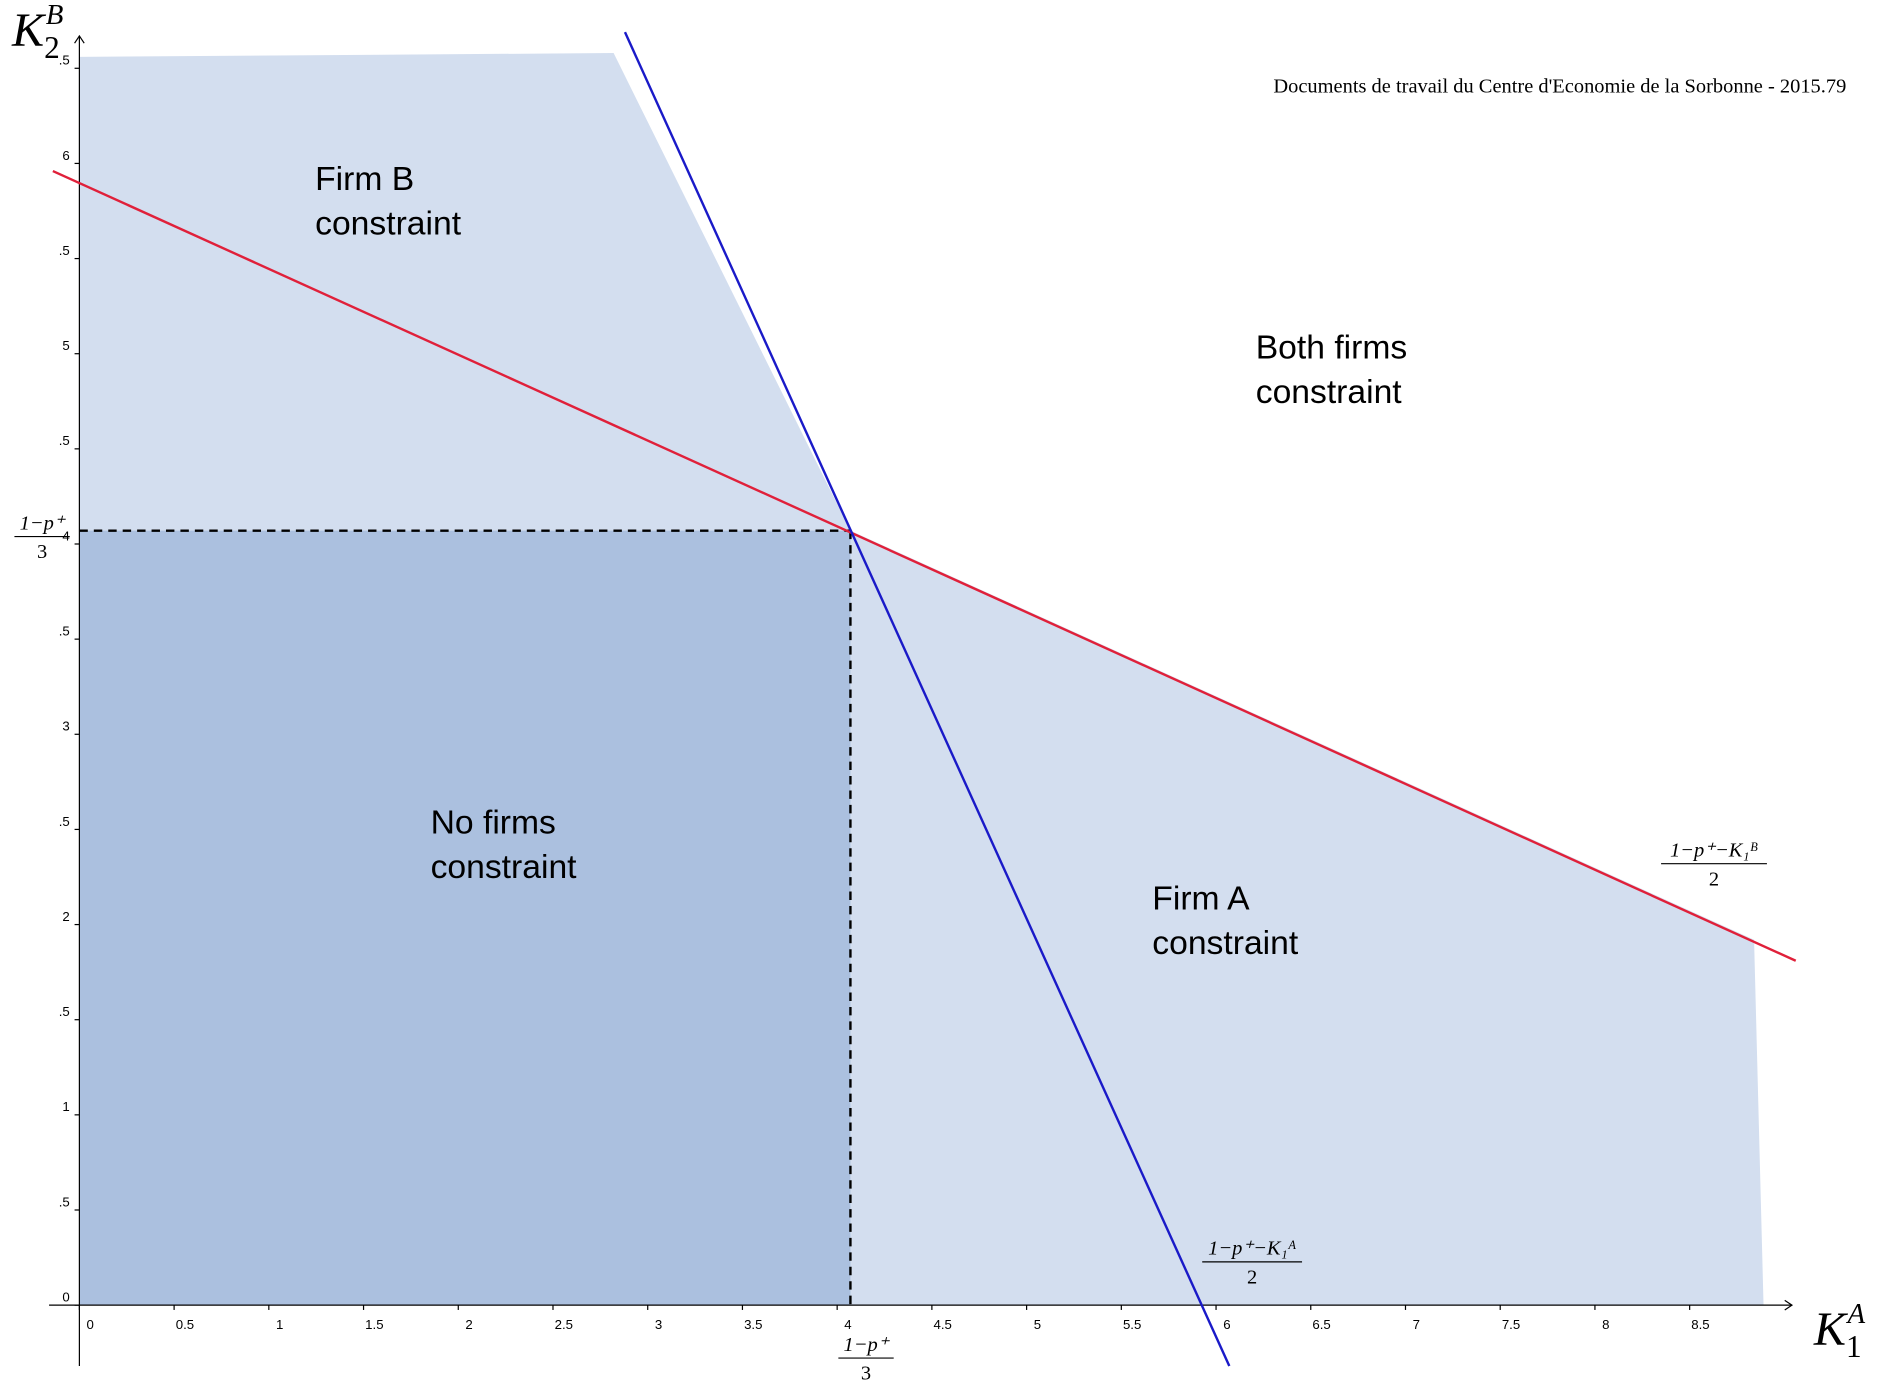 This screenshot has height=1381, width=1880. I want to click on y-axis-arrow, so click(79, 39).